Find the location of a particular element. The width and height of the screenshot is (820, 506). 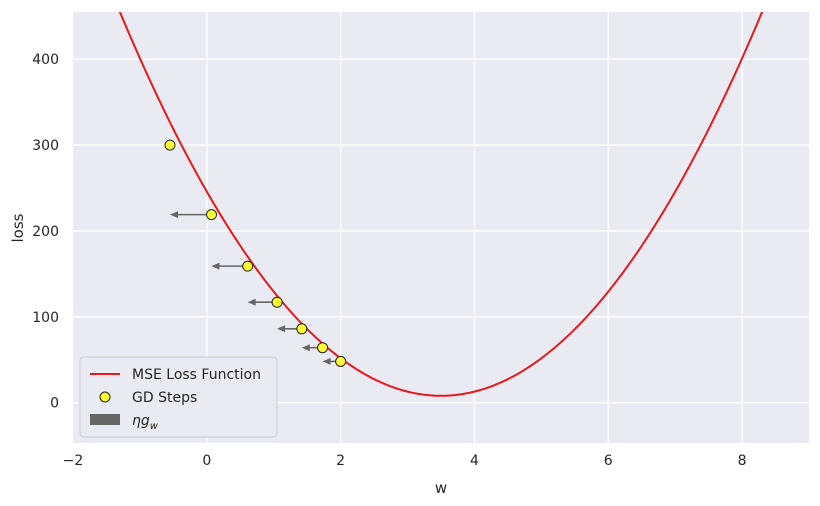

legend-label-arrows: ηgw is located at coordinates (145, 422).